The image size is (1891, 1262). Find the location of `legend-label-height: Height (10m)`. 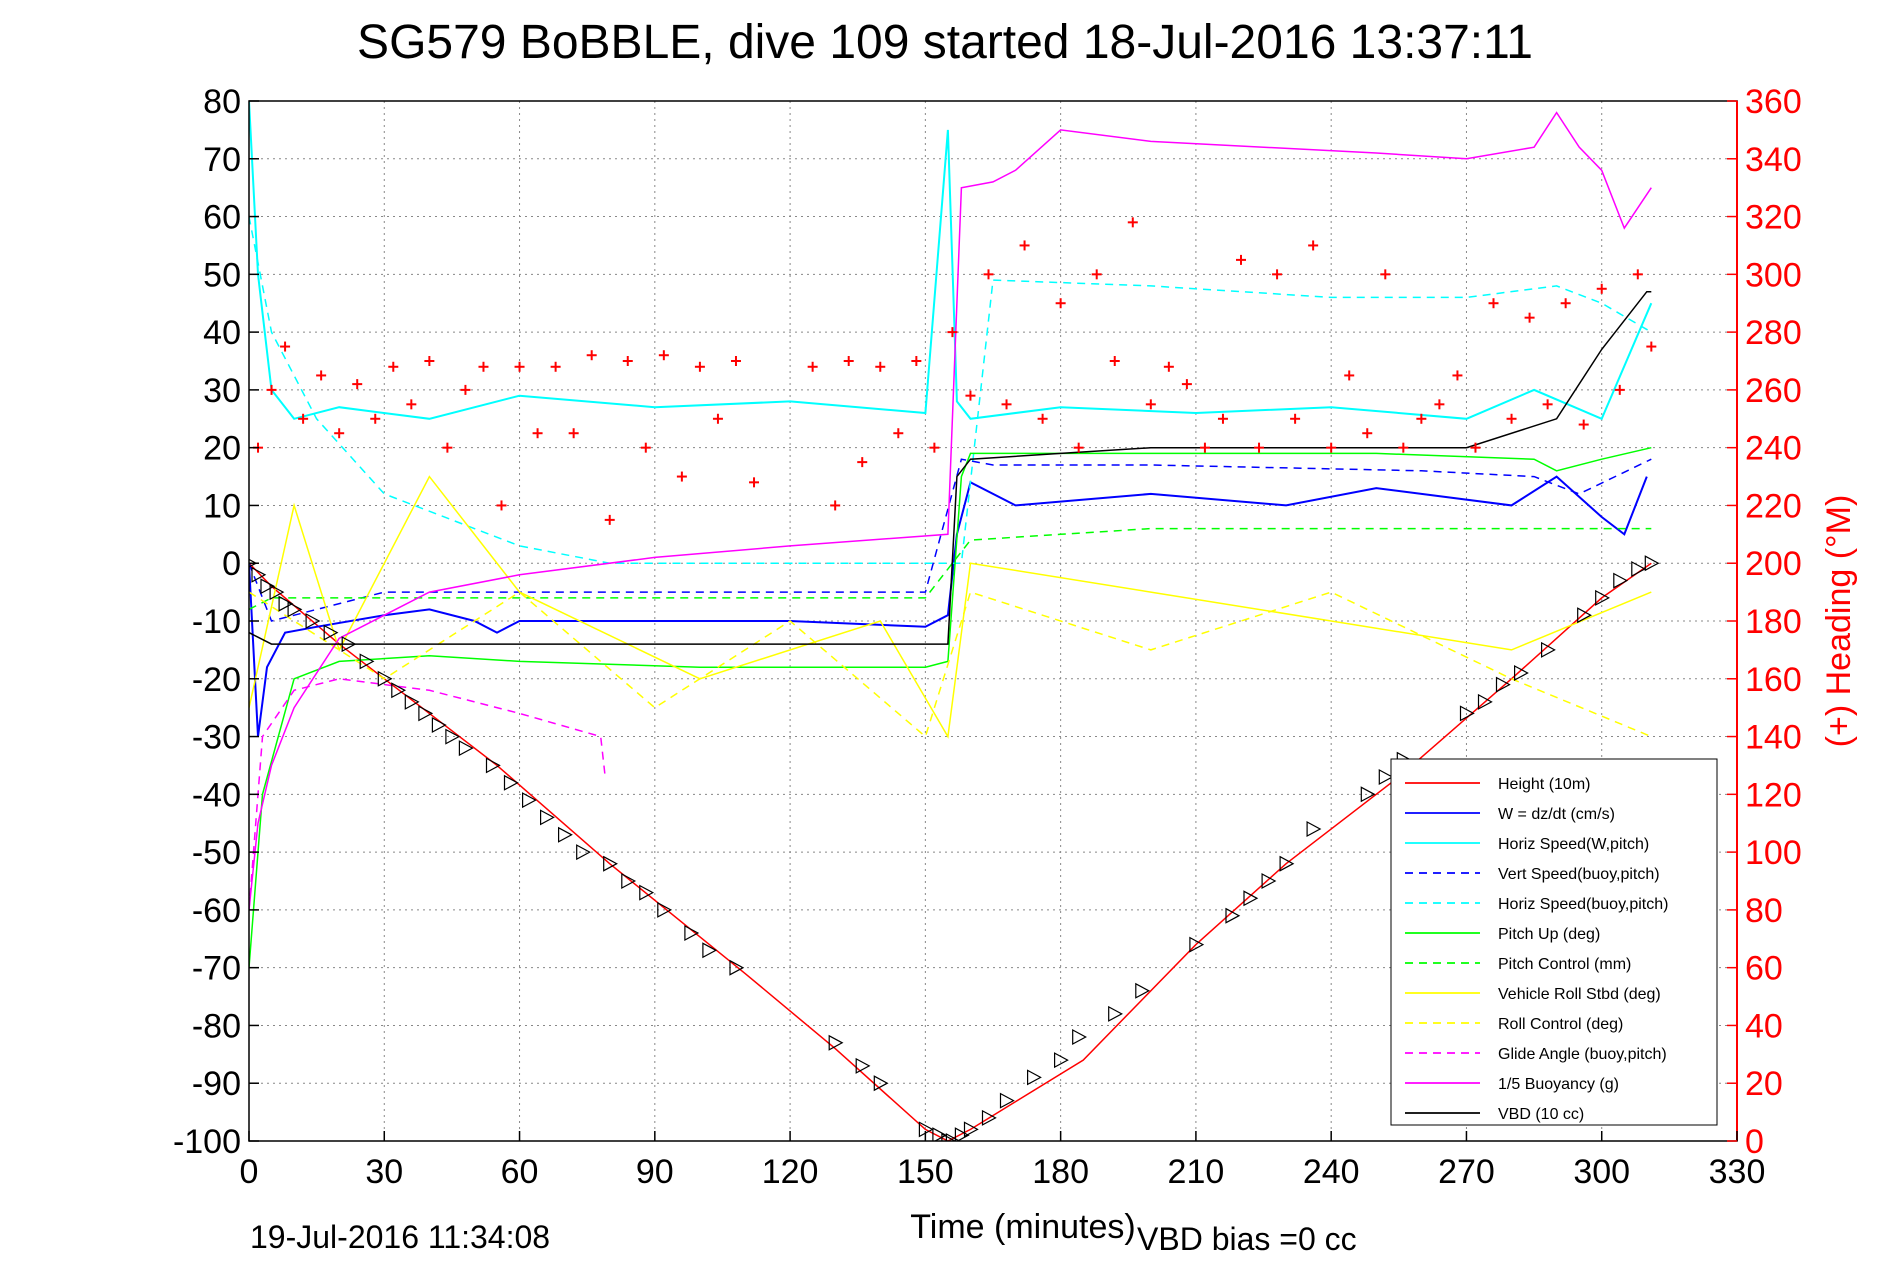

legend-label-height: Height (10m) is located at coordinates (1544, 784).